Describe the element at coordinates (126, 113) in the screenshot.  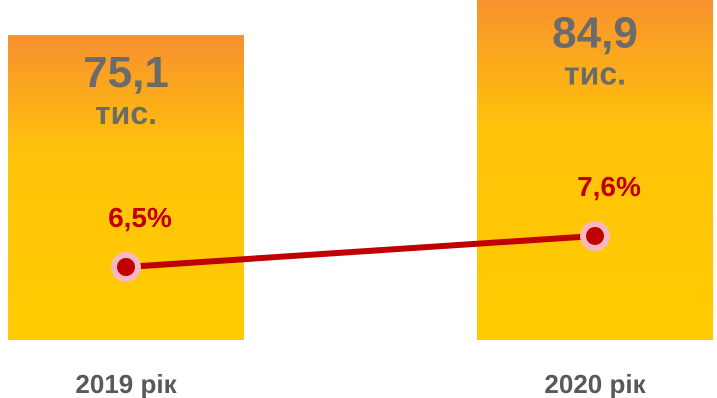
I see `bar-unit-label-1: тис.` at that location.